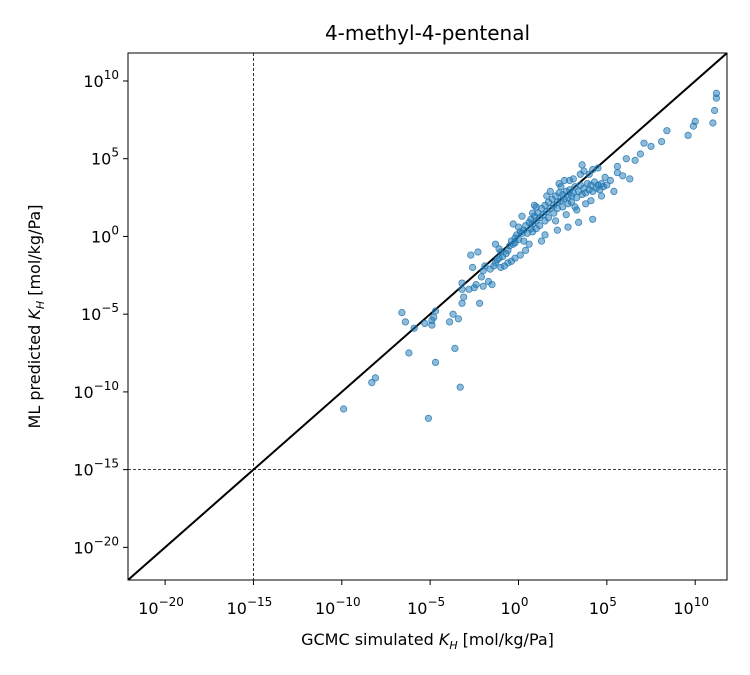  I want to click on x-tick-label: 10¹⁰, so click(691, 606).